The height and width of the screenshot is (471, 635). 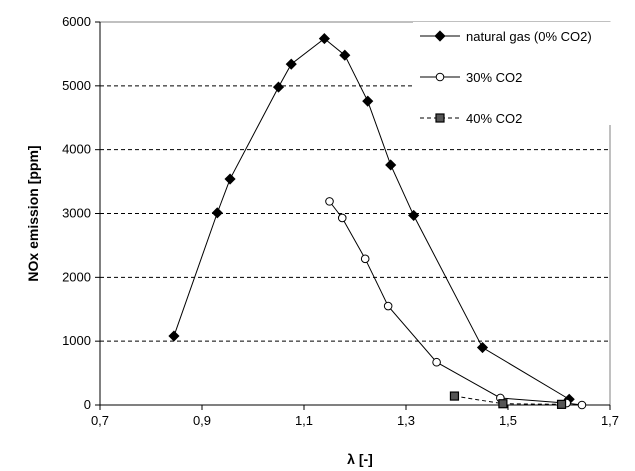 I want to click on legend-label-0: natural gas (0% CO2), so click(x=529, y=36).